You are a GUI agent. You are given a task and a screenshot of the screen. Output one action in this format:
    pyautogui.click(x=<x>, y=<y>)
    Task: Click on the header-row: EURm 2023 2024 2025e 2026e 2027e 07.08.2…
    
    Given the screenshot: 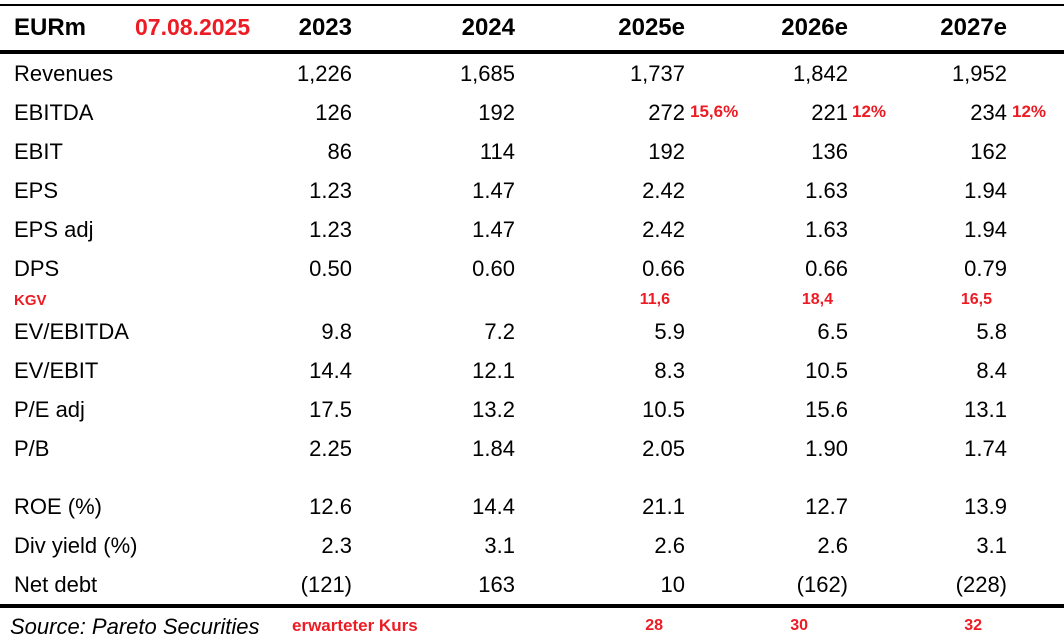 What is the action you would take?
    pyautogui.click(x=532, y=28)
    